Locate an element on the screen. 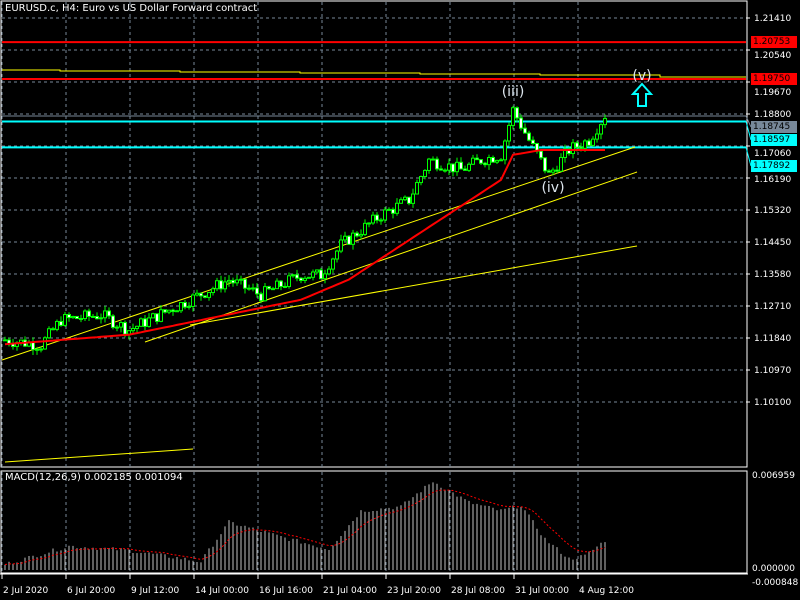  price-axis-label: 1.20540 is located at coordinates (772, 56).